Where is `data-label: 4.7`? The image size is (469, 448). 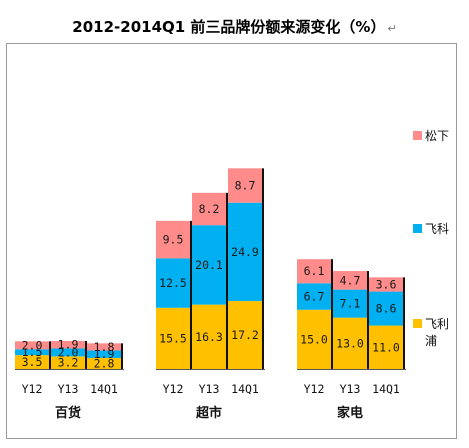 data-label: 4.7 is located at coordinates (350, 280).